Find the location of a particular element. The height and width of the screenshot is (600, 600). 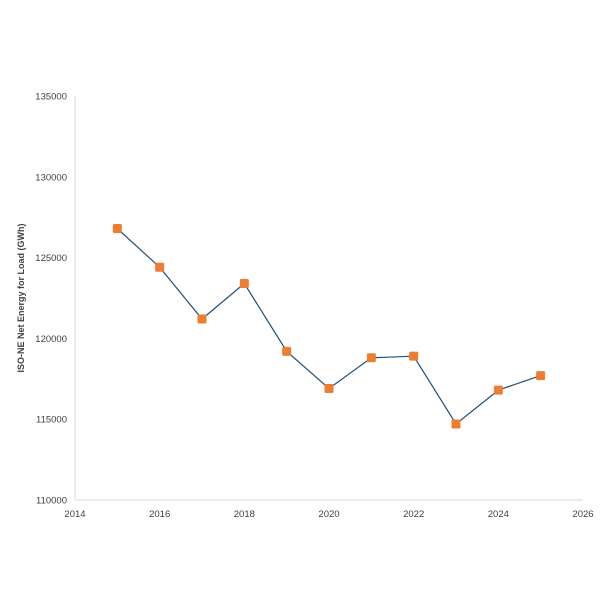

y-tick-label: 125000 is located at coordinates (51, 258).